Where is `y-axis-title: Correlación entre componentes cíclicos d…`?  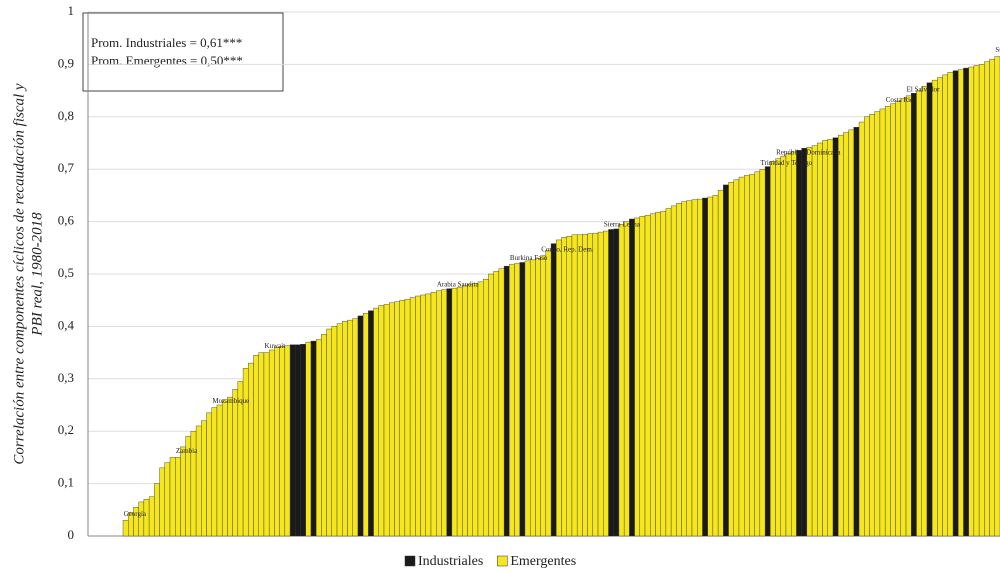
y-axis-title: Correlación entre componentes cíclicos d… is located at coordinates (19, 273).